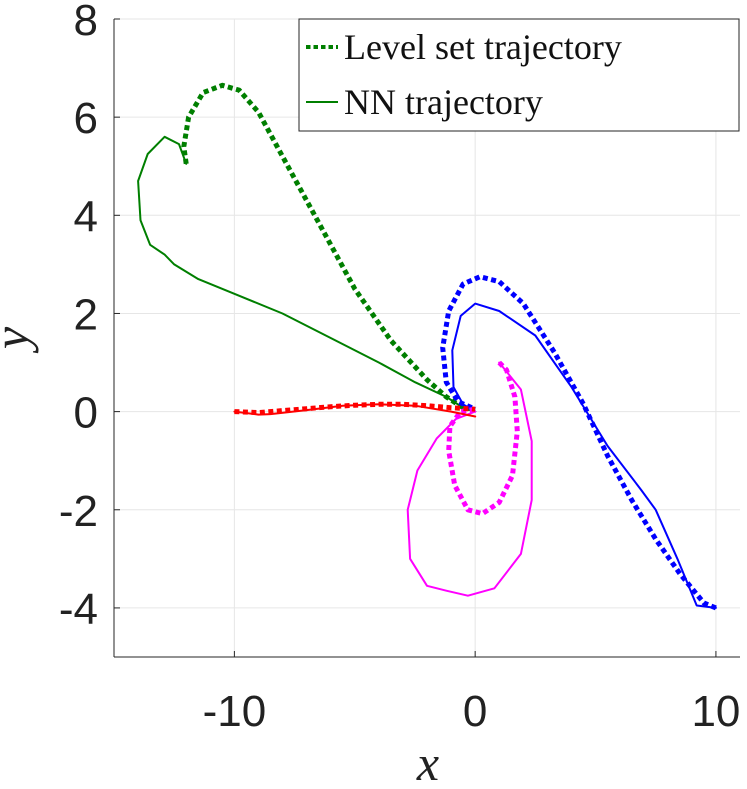  I want to click on x-tick-label: 0, so click(475, 711).